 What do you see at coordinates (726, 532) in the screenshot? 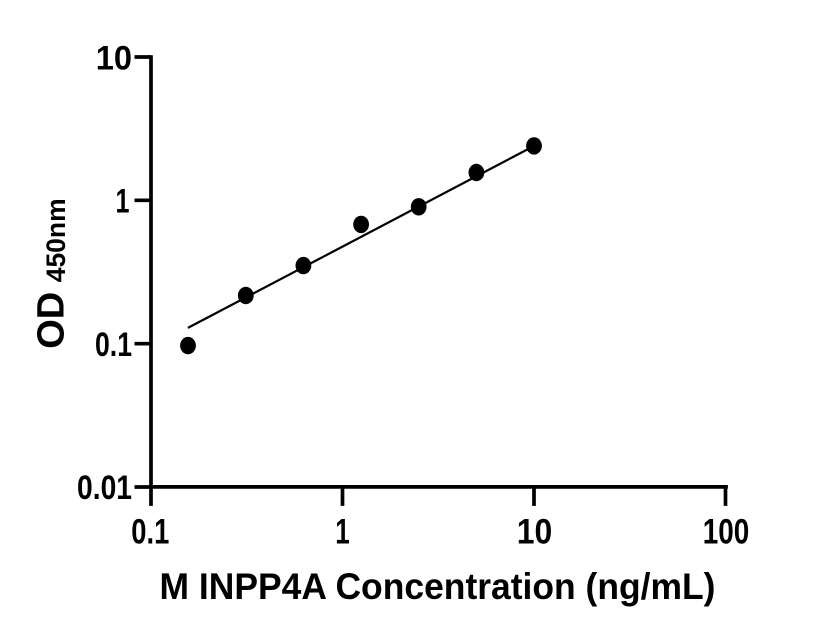
I see `svg-text: 100` at bounding box center [726, 532].